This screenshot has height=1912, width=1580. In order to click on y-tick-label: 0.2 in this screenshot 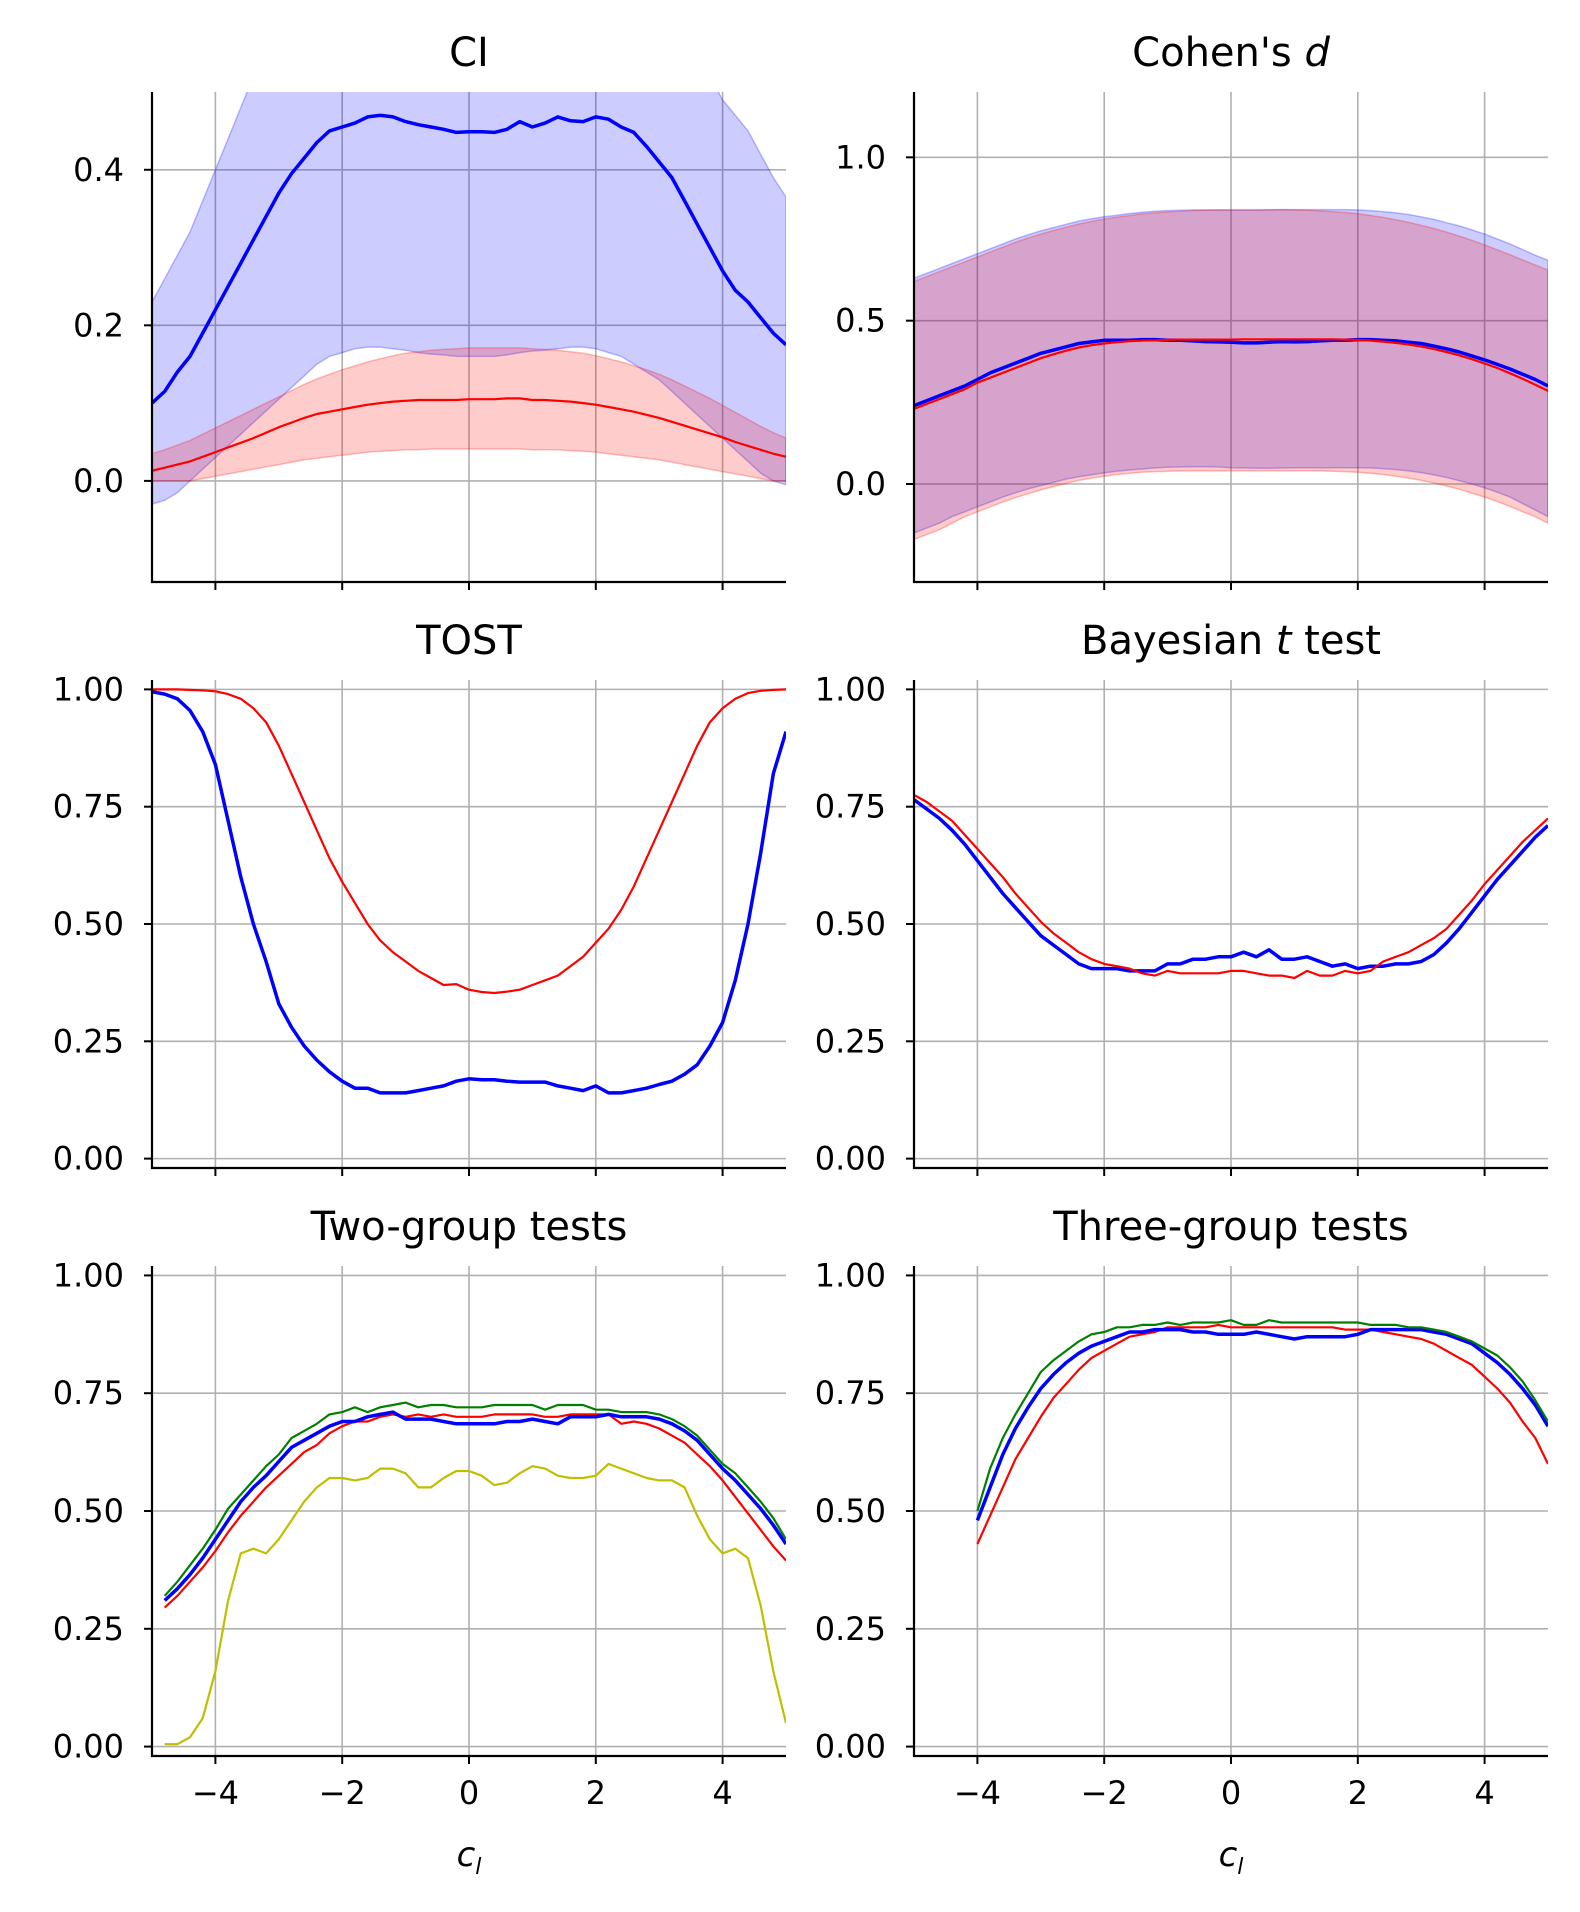, I will do `click(98, 325)`.